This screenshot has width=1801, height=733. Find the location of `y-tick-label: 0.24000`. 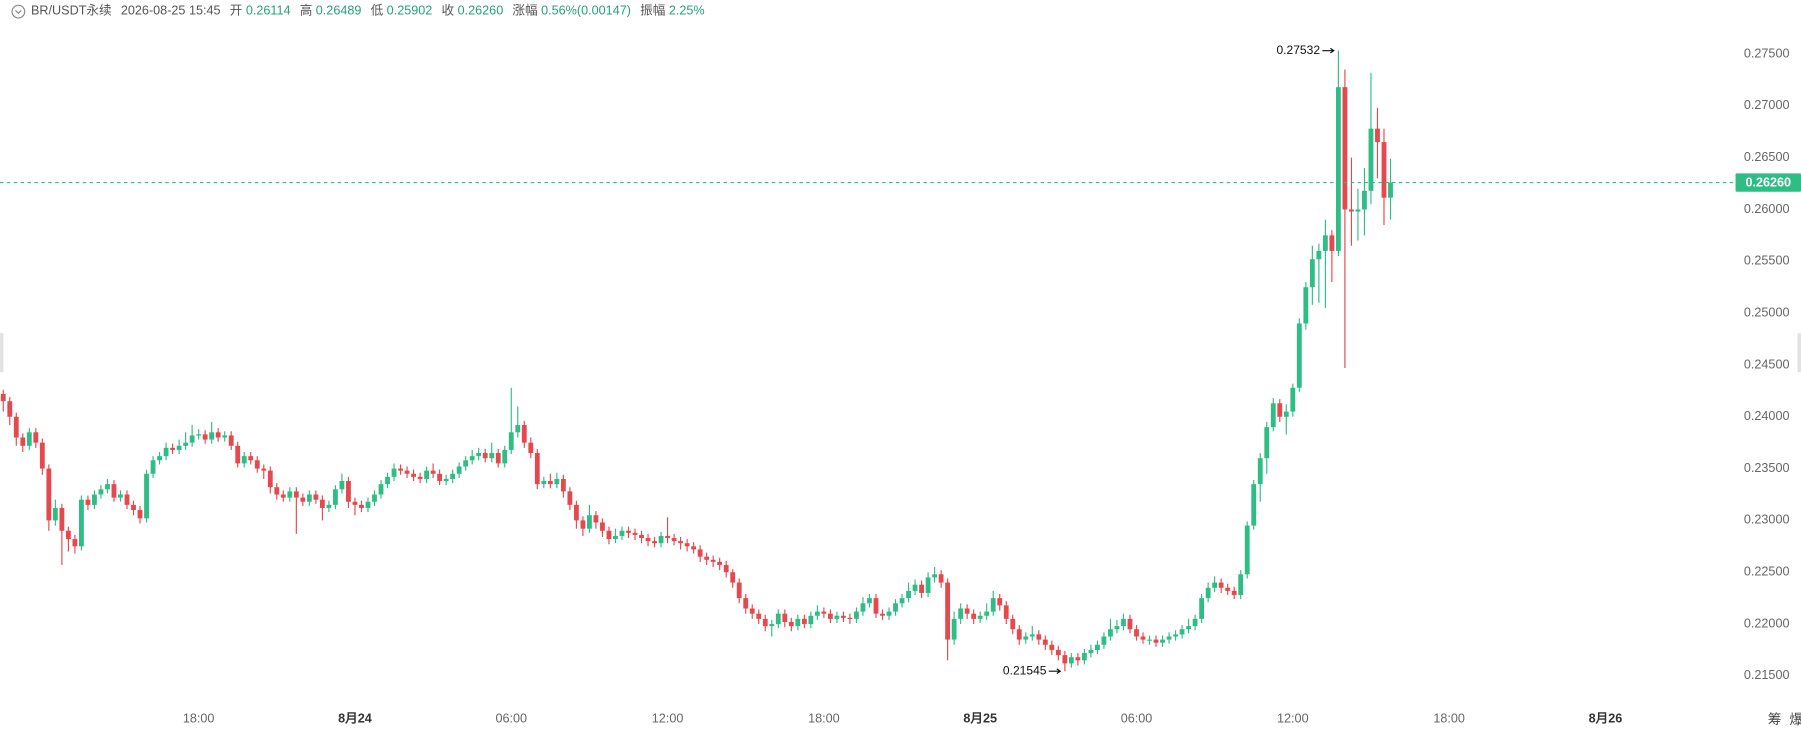

y-tick-label: 0.24000 is located at coordinates (1767, 416).